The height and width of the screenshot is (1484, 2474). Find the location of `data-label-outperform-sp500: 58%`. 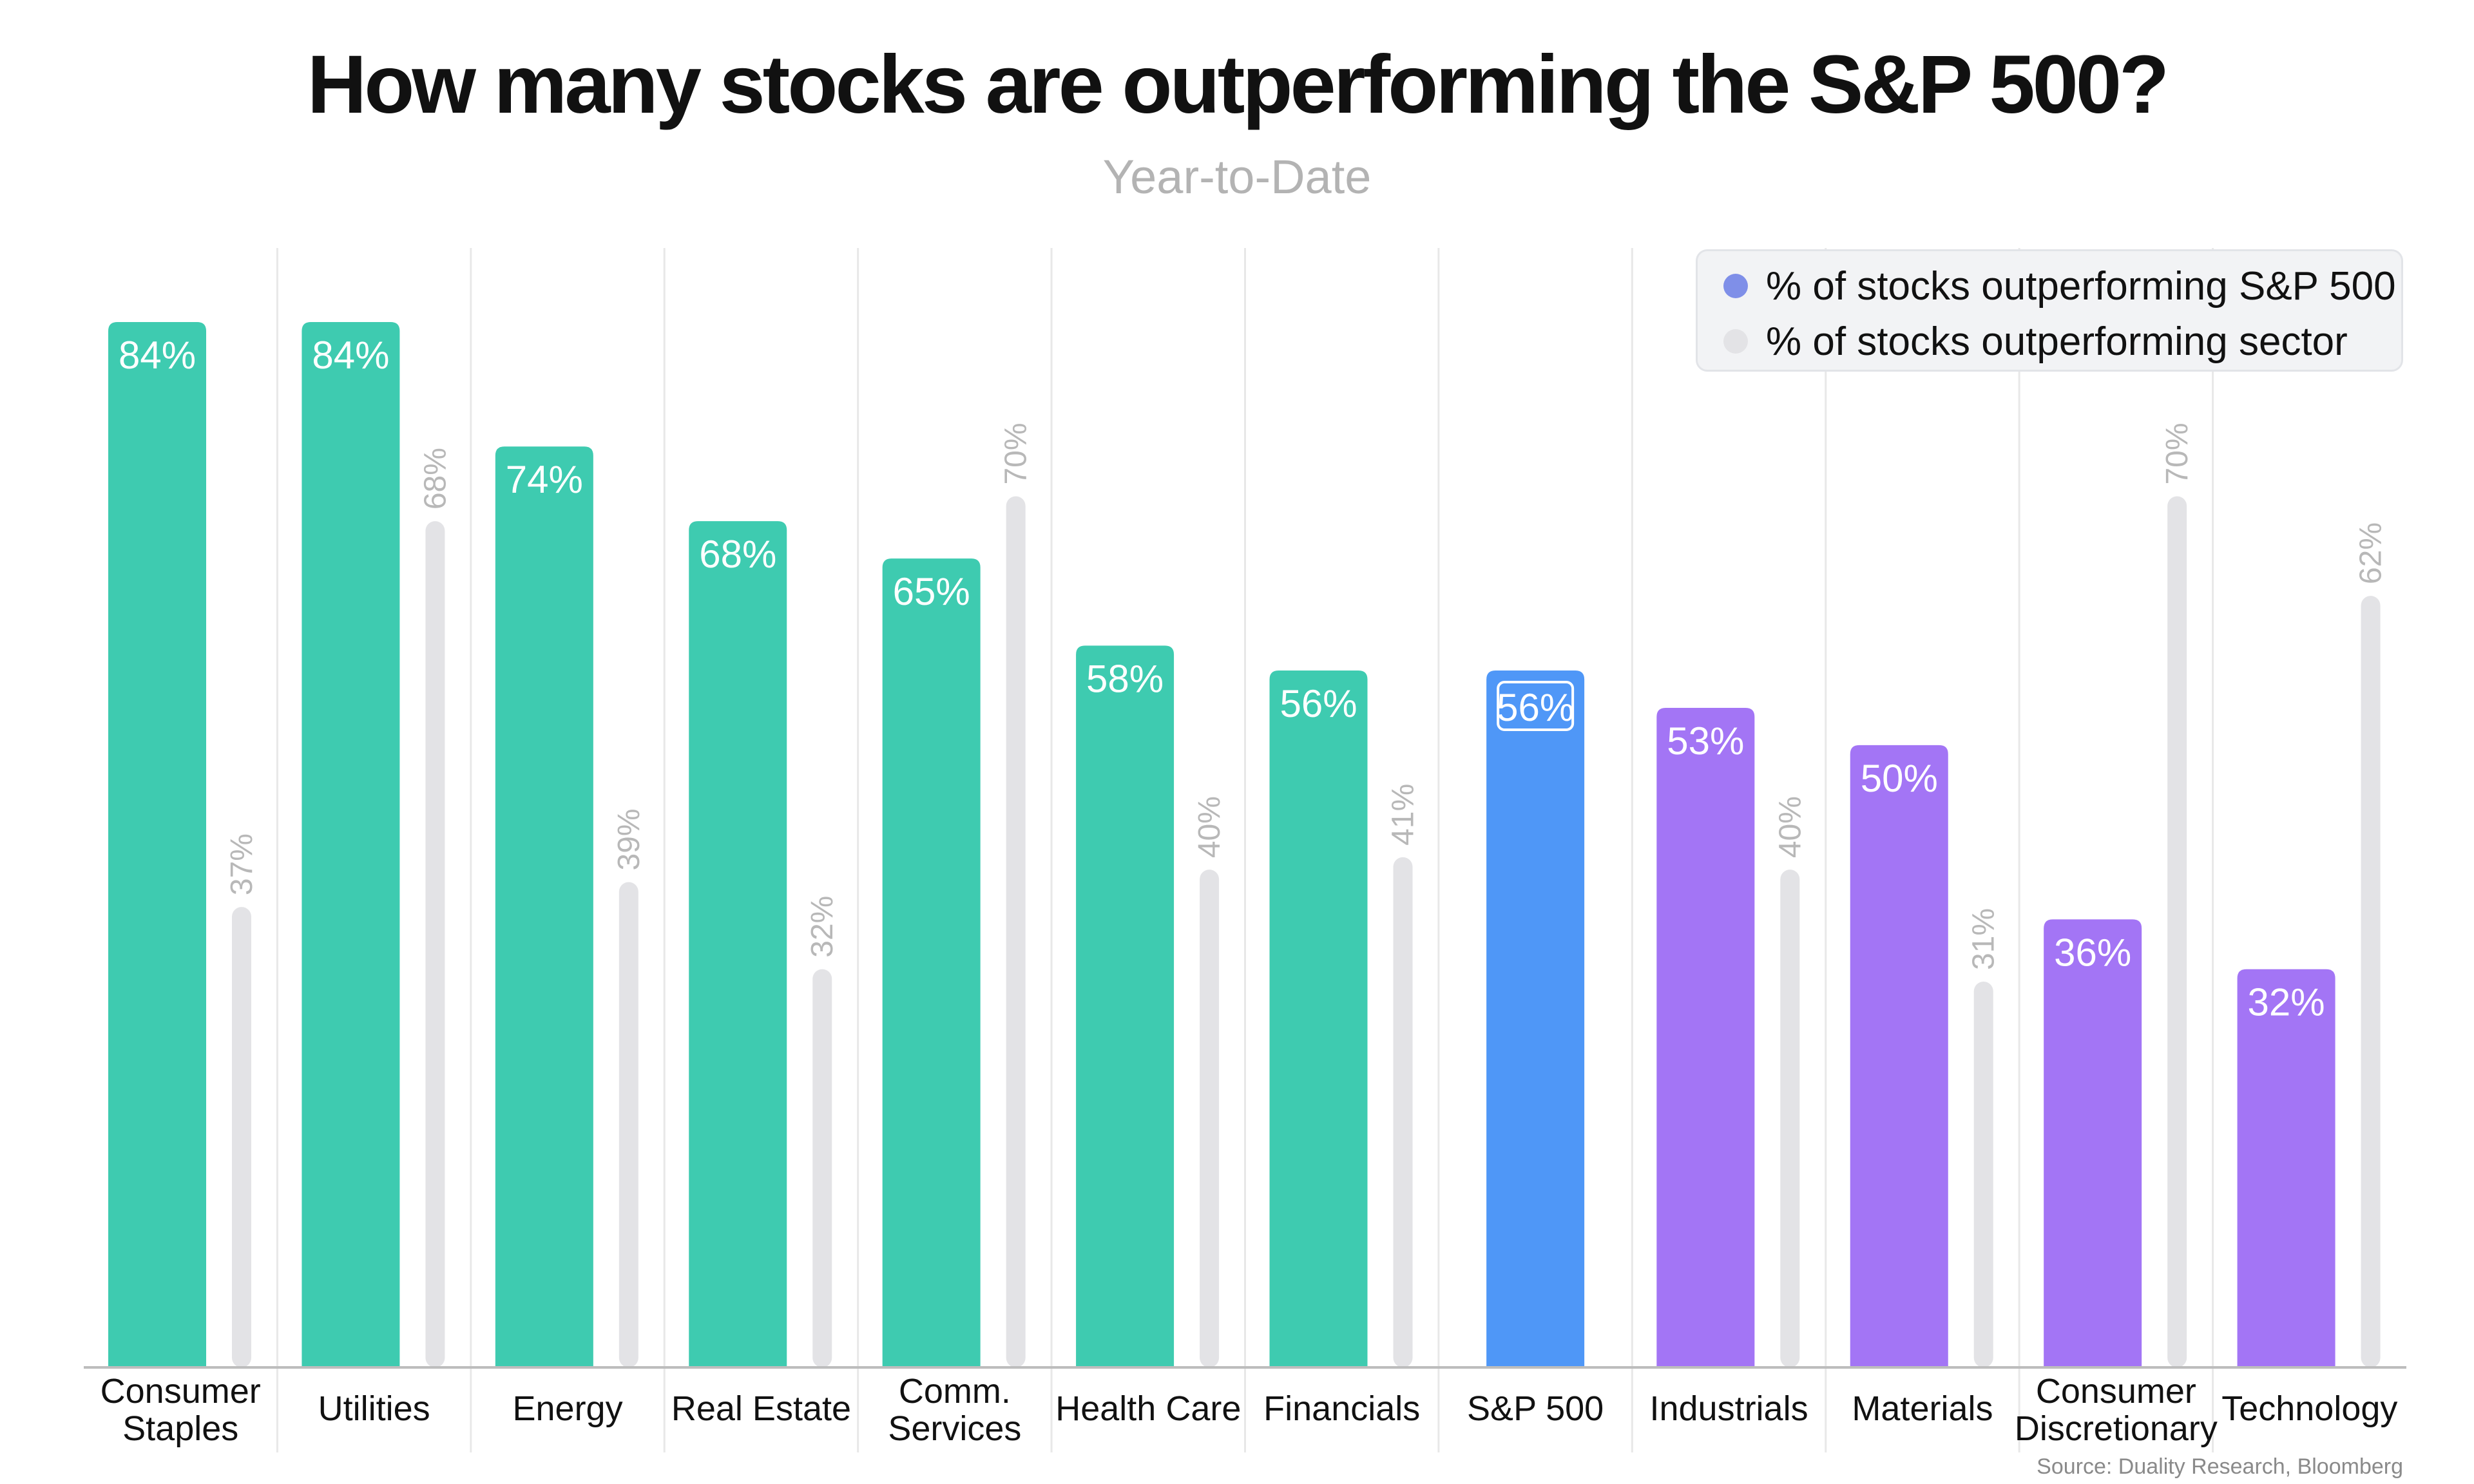

data-label-outperform-sp500: 58% is located at coordinates (1125, 678).